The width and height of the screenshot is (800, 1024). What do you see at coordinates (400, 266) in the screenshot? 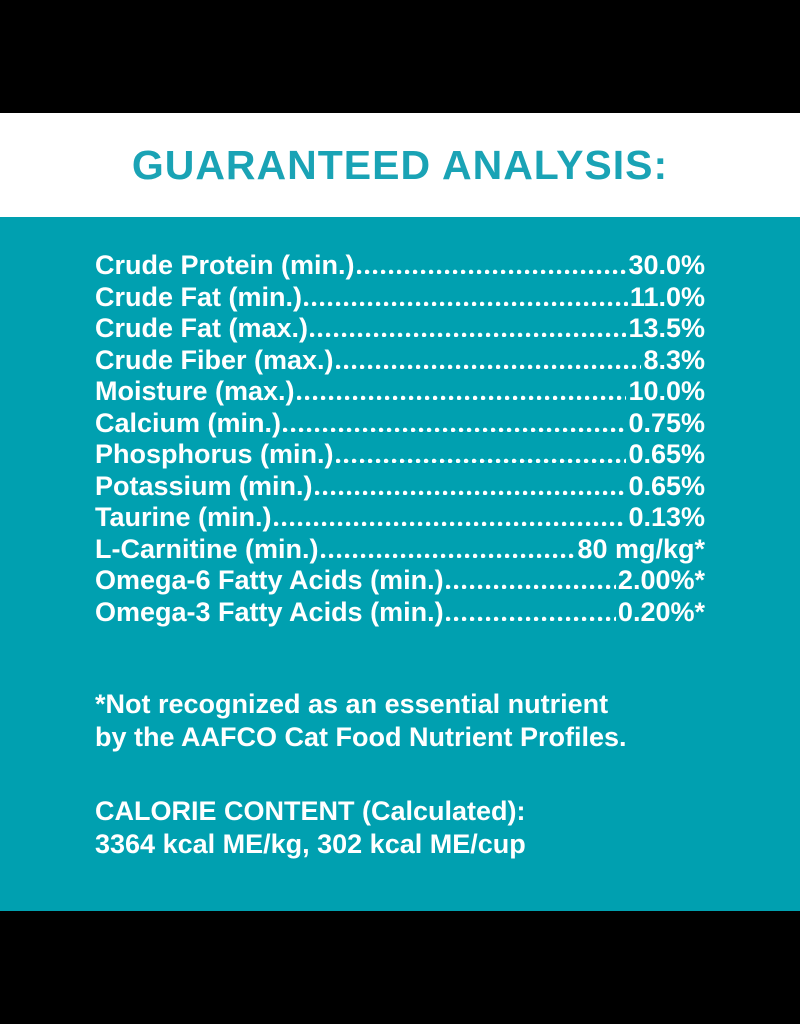
I see `table-row: Crude Protein (min.) 30.0%` at bounding box center [400, 266].